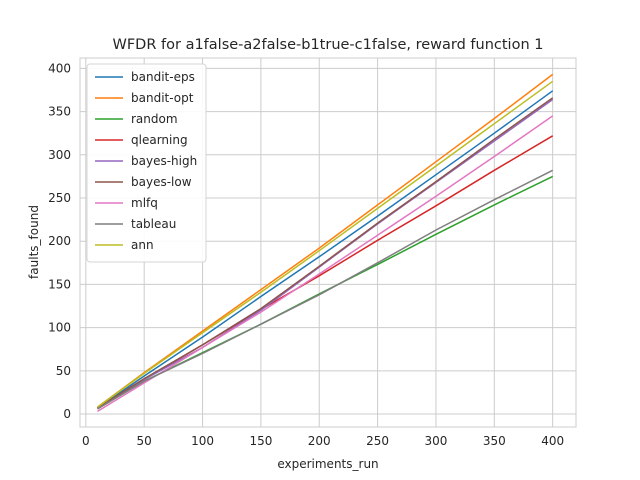 The image size is (640, 480). I want to click on x-axis-label: experiments_run, so click(327, 464).